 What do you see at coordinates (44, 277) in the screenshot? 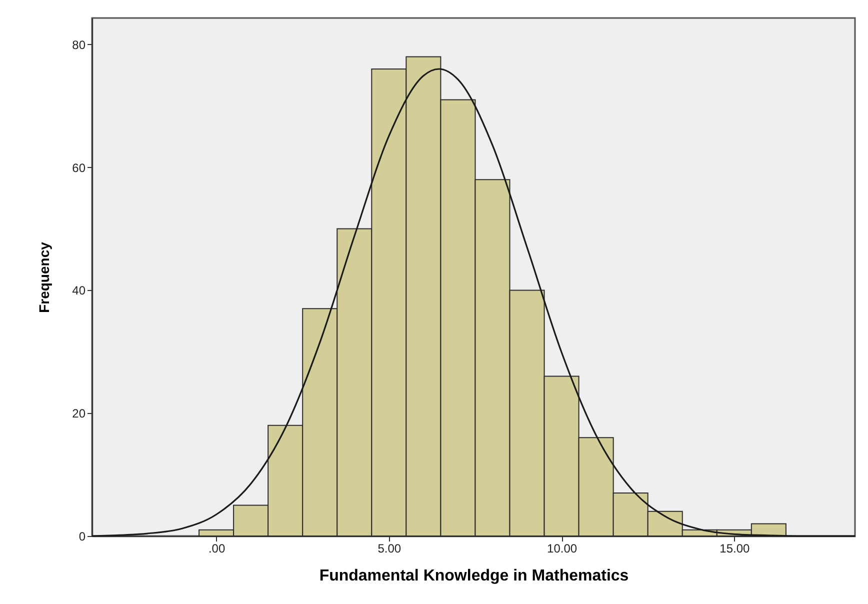
I see `y-axis-title: Frequency` at bounding box center [44, 277].